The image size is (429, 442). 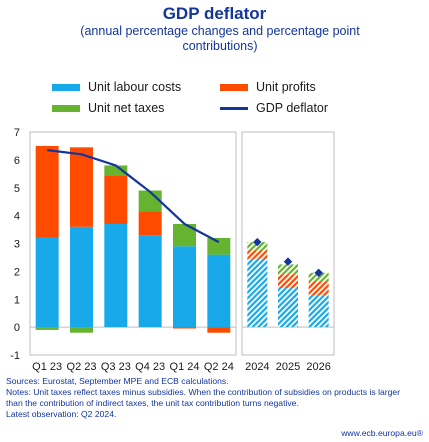 I want to click on y-tick-label: -1, so click(x=15, y=356).